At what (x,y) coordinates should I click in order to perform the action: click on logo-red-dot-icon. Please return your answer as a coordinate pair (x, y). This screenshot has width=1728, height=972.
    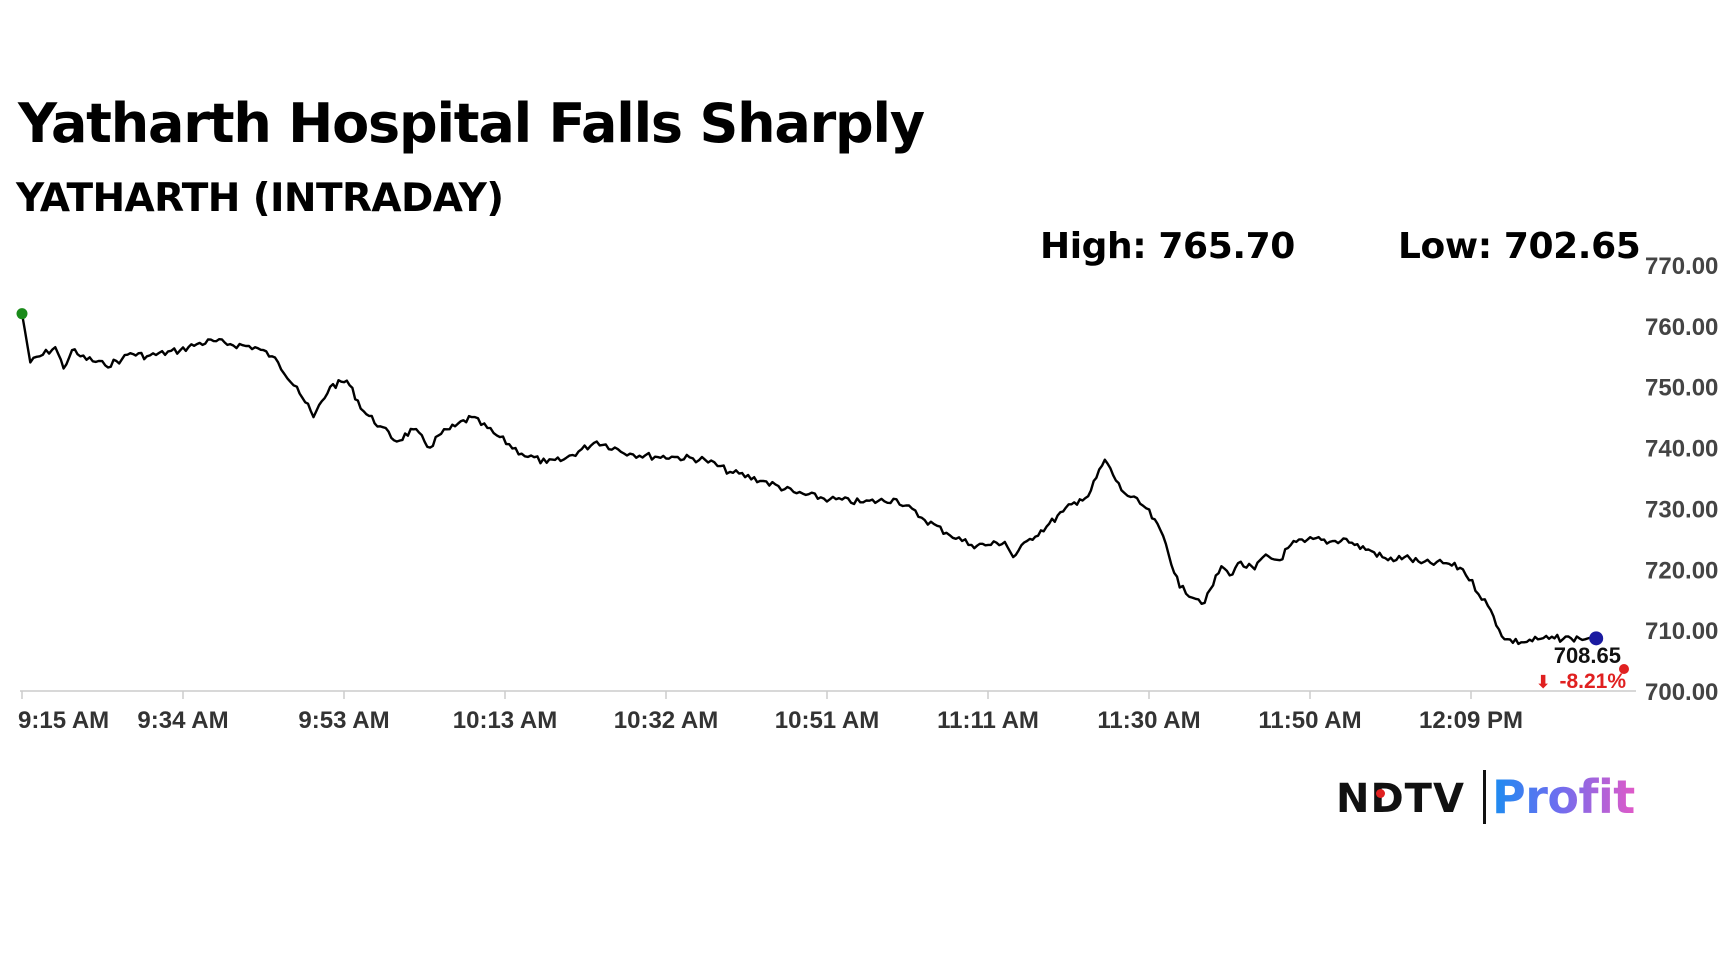
    Looking at the image, I should click on (1380, 793).